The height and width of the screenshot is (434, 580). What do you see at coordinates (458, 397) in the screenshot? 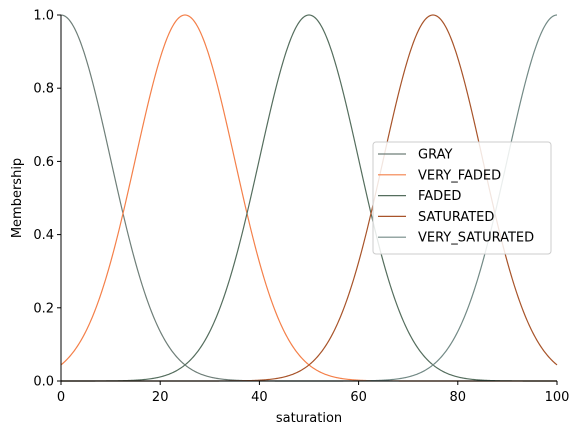
I see `x-tick-label: 80` at bounding box center [458, 397].